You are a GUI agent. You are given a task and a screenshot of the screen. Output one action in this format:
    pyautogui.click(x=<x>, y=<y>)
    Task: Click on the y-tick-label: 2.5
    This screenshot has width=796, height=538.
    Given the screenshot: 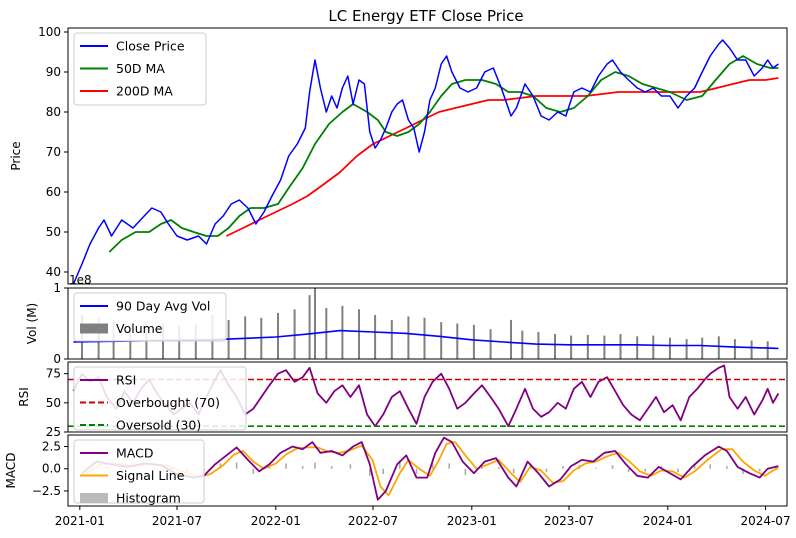 What is the action you would take?
    pyautogui.click(x=51, y=447)
    